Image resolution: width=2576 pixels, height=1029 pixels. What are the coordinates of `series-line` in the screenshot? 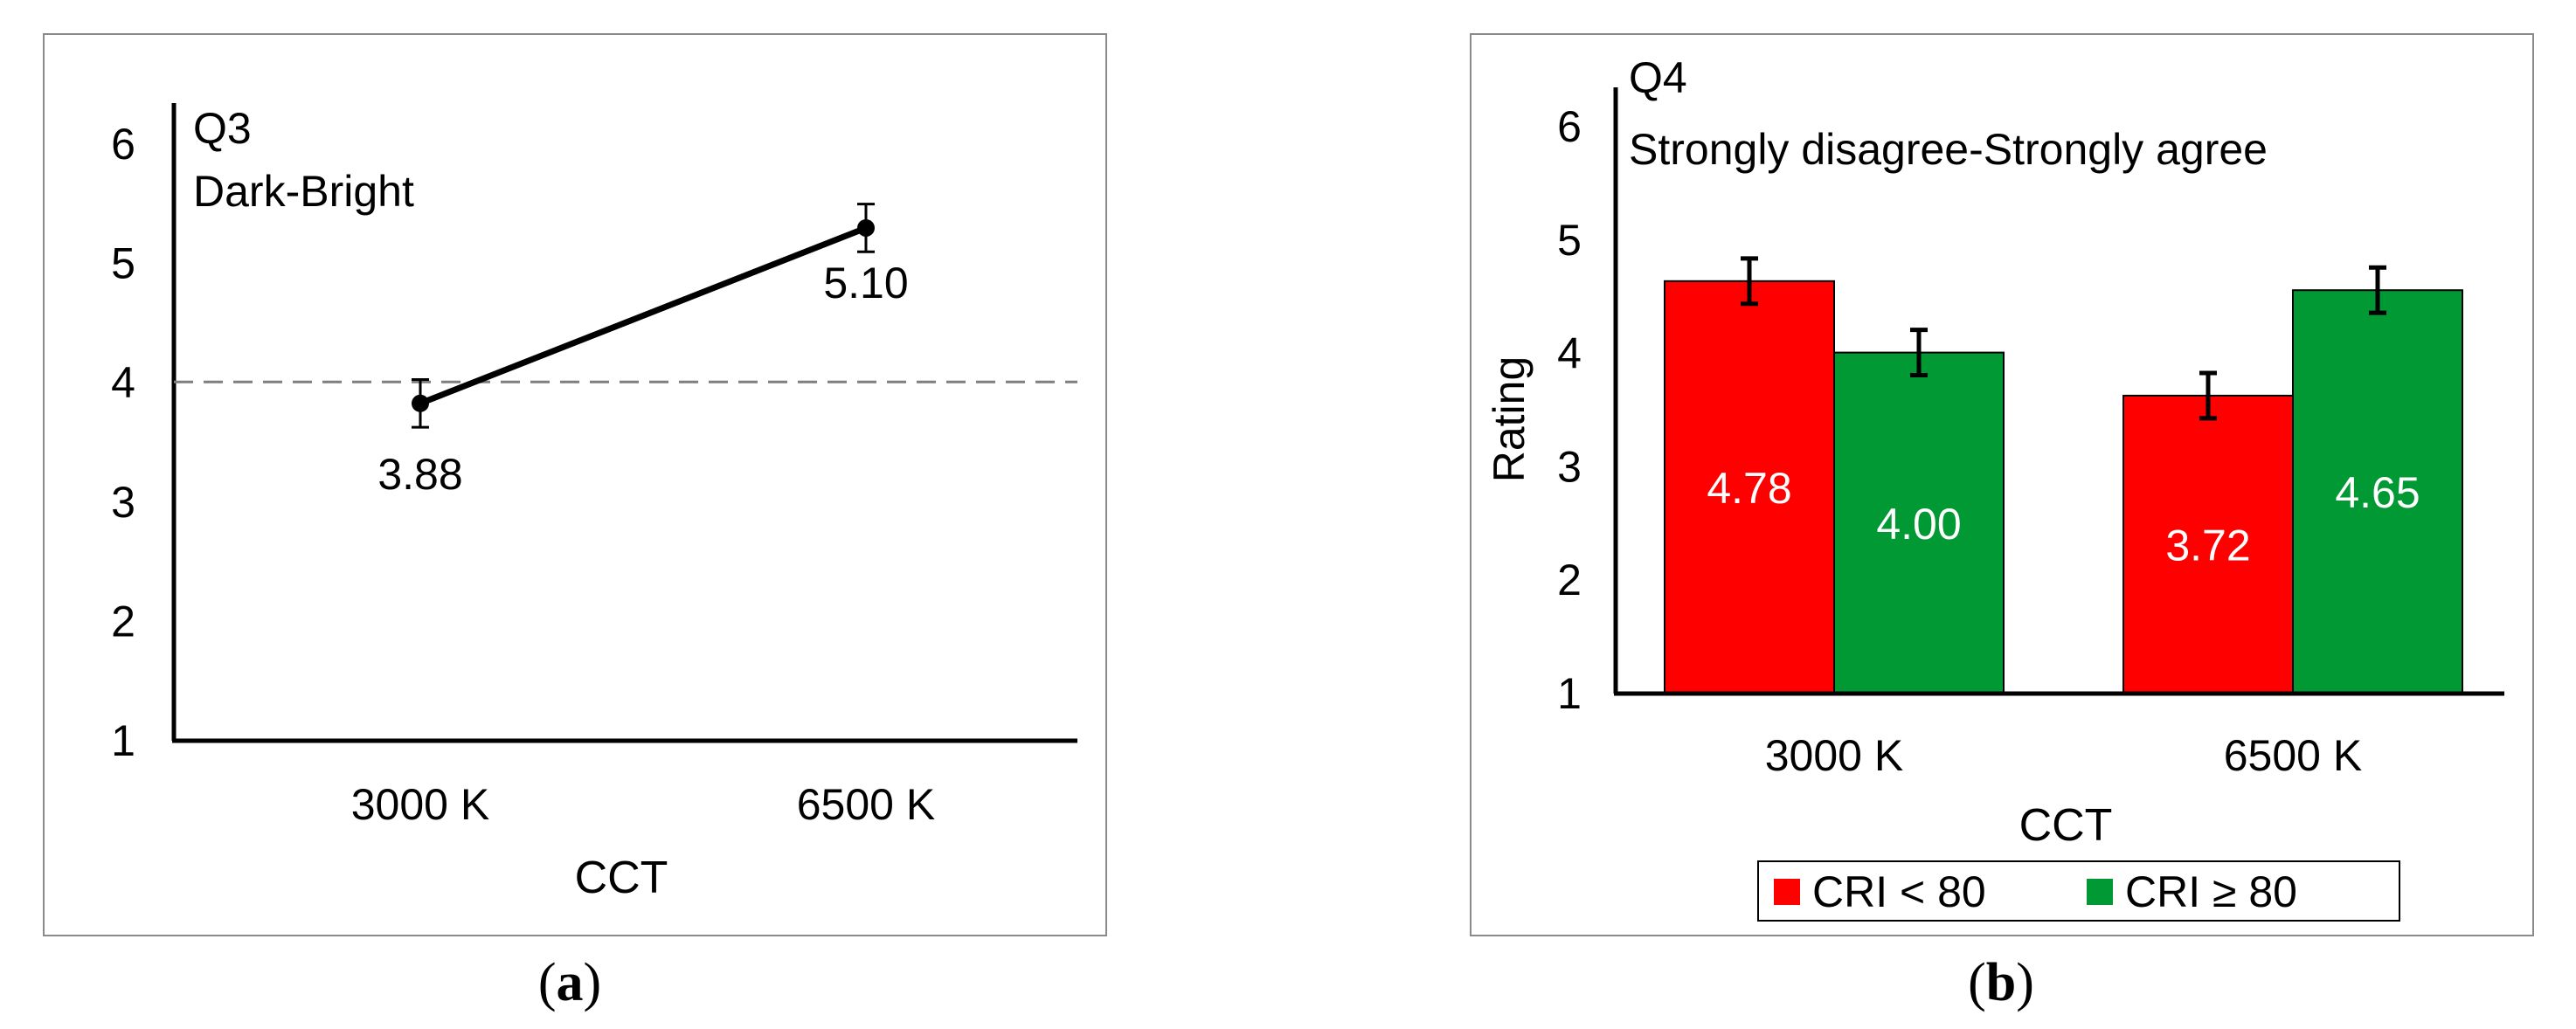 It's located at (643, 315).